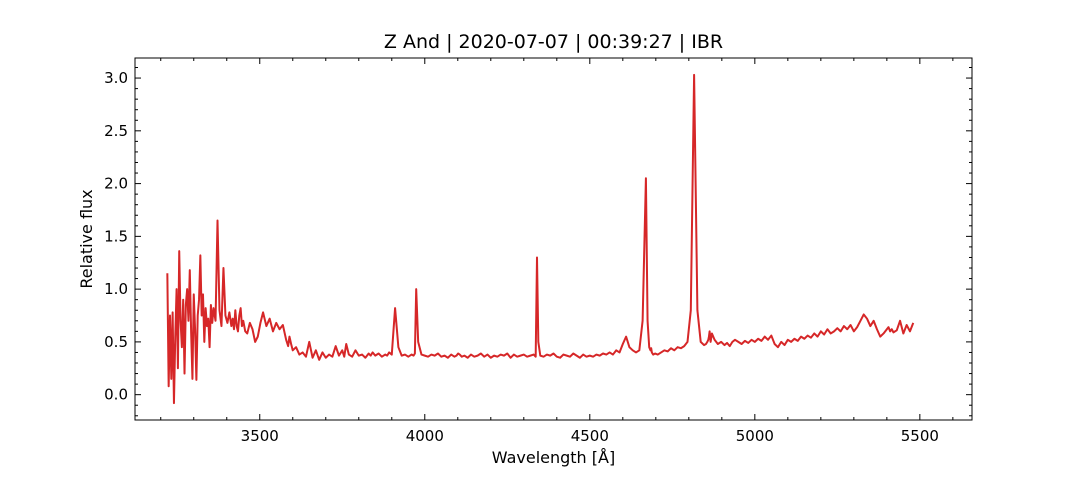  What do you see at coordinates (86, 238) in the screenshot?
I see `y-axis-label: Relative flux` at bounding box center [86, 238].